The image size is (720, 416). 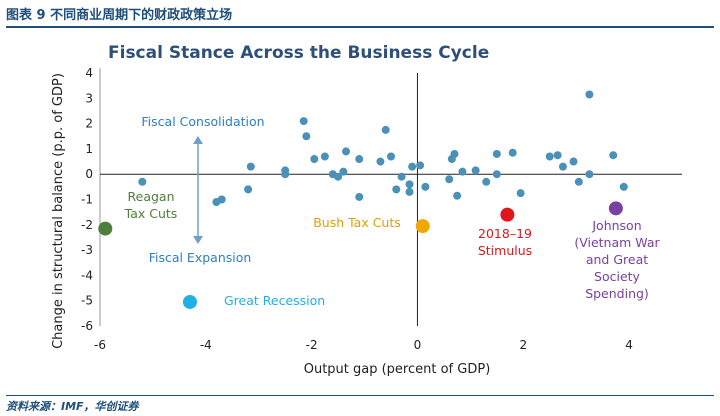 I want to click on x-tick-label: 0, so click(x=418, y=345).